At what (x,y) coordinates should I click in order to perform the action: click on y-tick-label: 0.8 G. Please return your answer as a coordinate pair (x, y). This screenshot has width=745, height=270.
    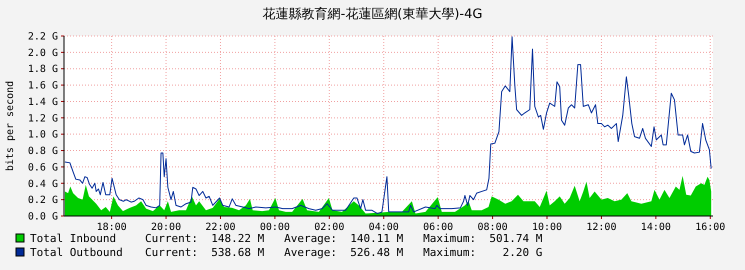
    Looking at the image, I should click on (43, 152).